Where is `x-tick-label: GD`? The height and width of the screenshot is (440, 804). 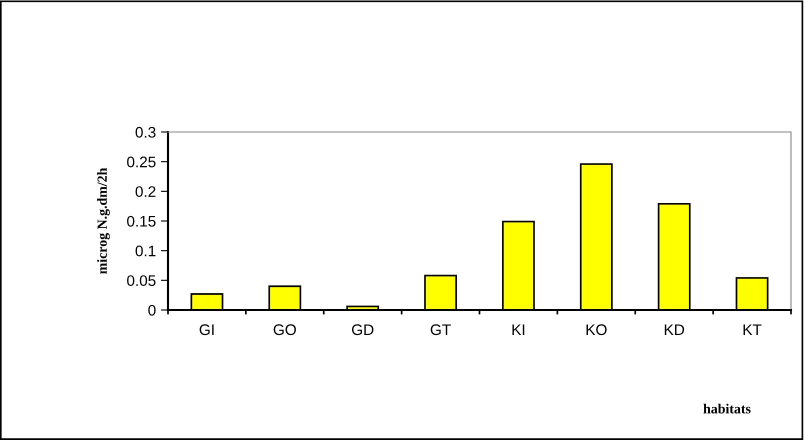 x-tick-label: GD is located at coordinates (363, 330).